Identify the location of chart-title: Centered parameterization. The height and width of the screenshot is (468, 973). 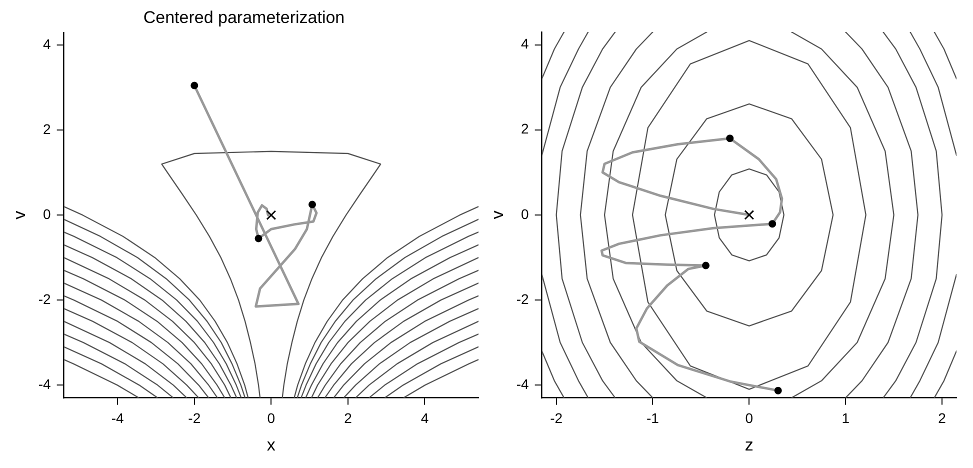
(244, 17).